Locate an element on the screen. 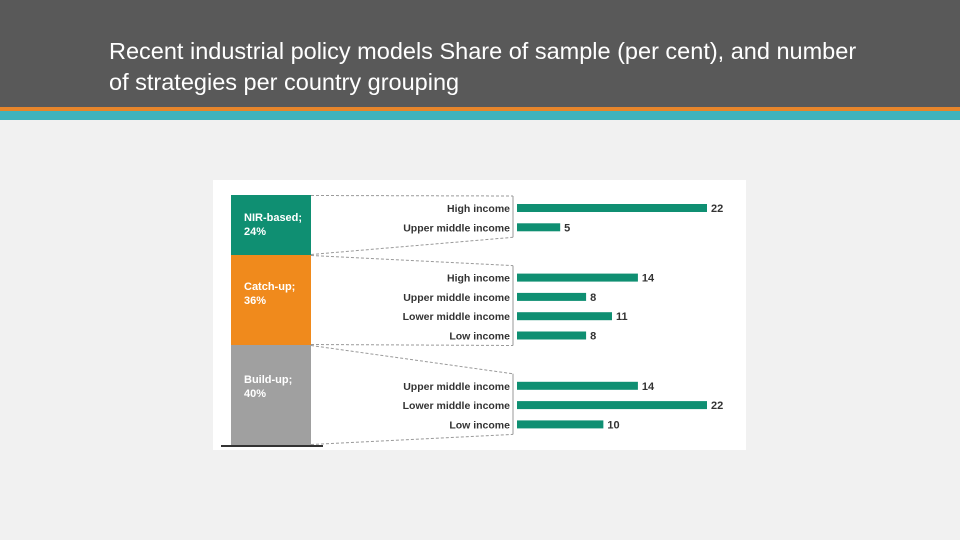 The height and width of the screenshot is (540, 960). bar-build-up-lower-middle-income is located at coordinates (612, 405).